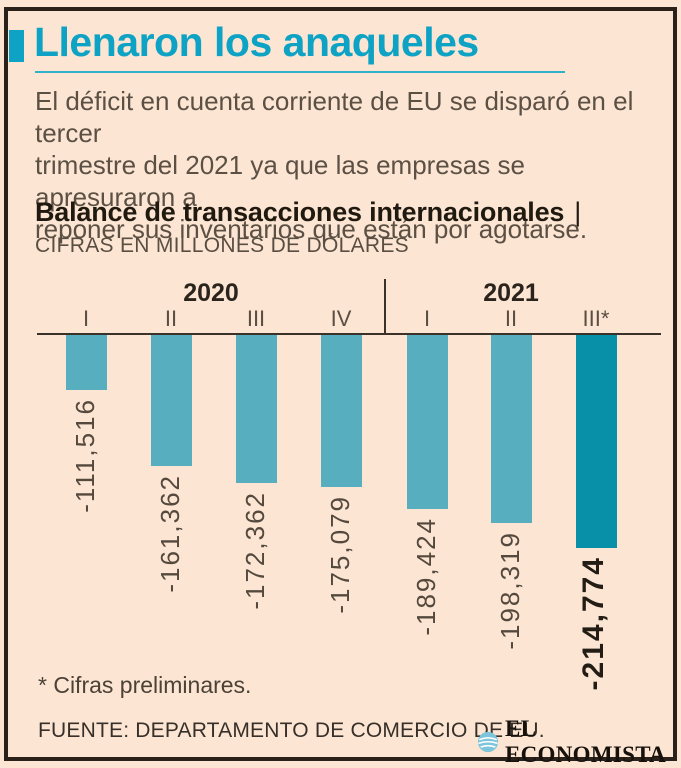  I want to click on title-underline, so click(300, 72).